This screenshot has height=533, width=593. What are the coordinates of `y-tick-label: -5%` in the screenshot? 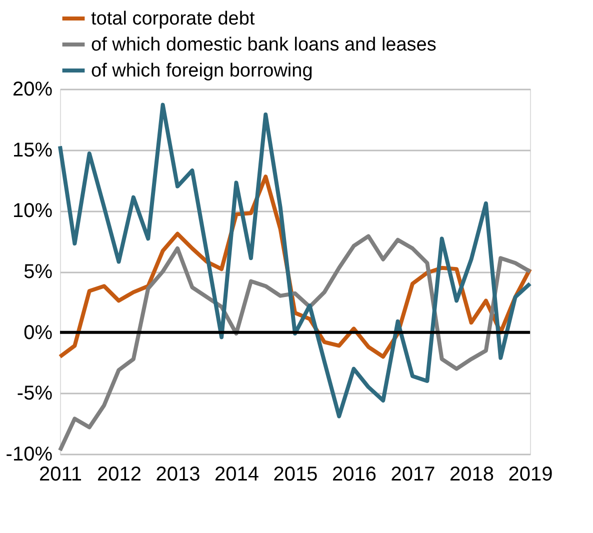 It's located at (34, 393).